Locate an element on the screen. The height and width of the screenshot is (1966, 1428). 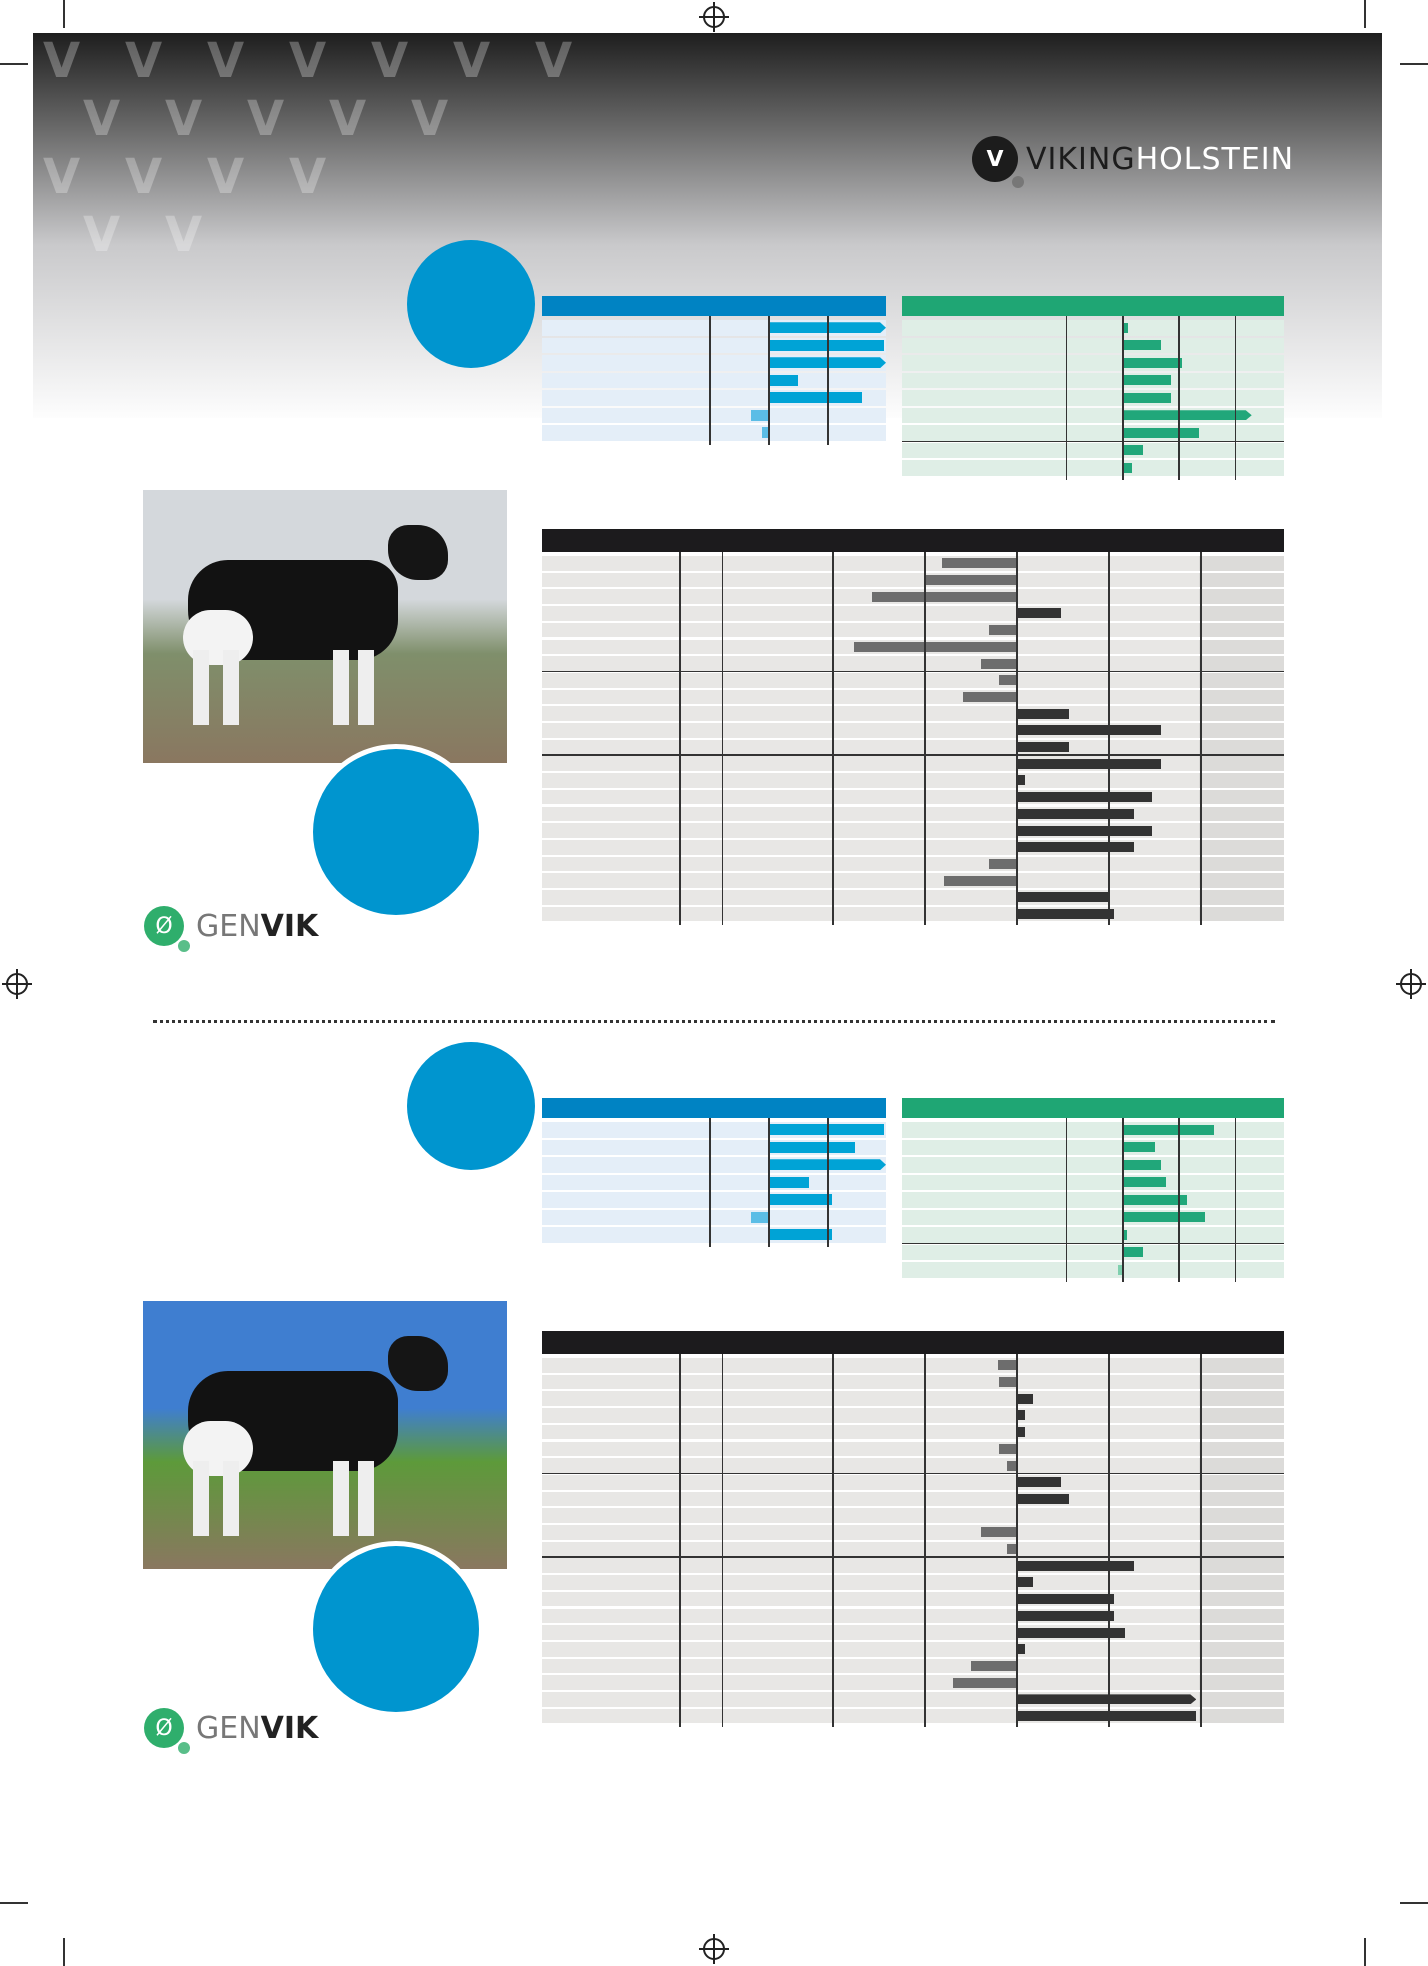
group-divider is located at coordinates (913, 1557).